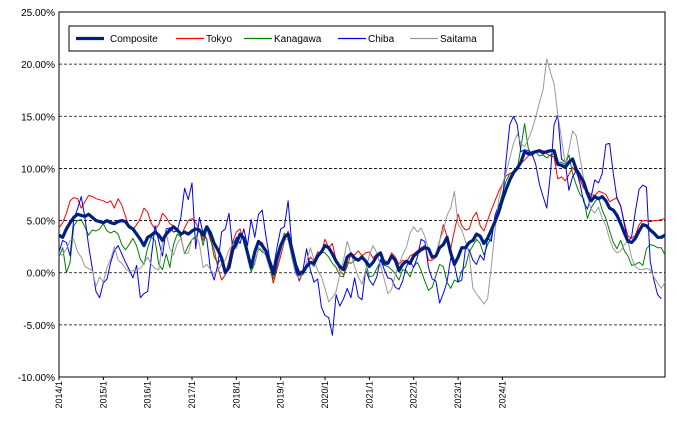  What do you see at coordinates (38, 117) in the screenshot?
I see `y-tick-label: 15.00%` at bounding box center [38, 117].